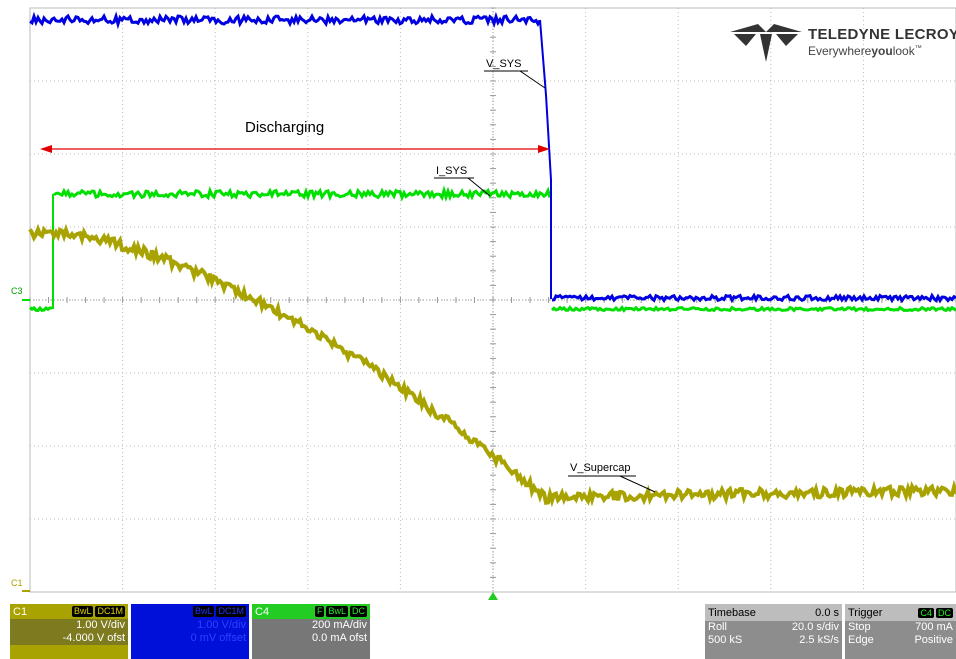  Describe the element at coordinates (46, 149) in the screenshot. I see `discharging-arrow-left-head` at that location.